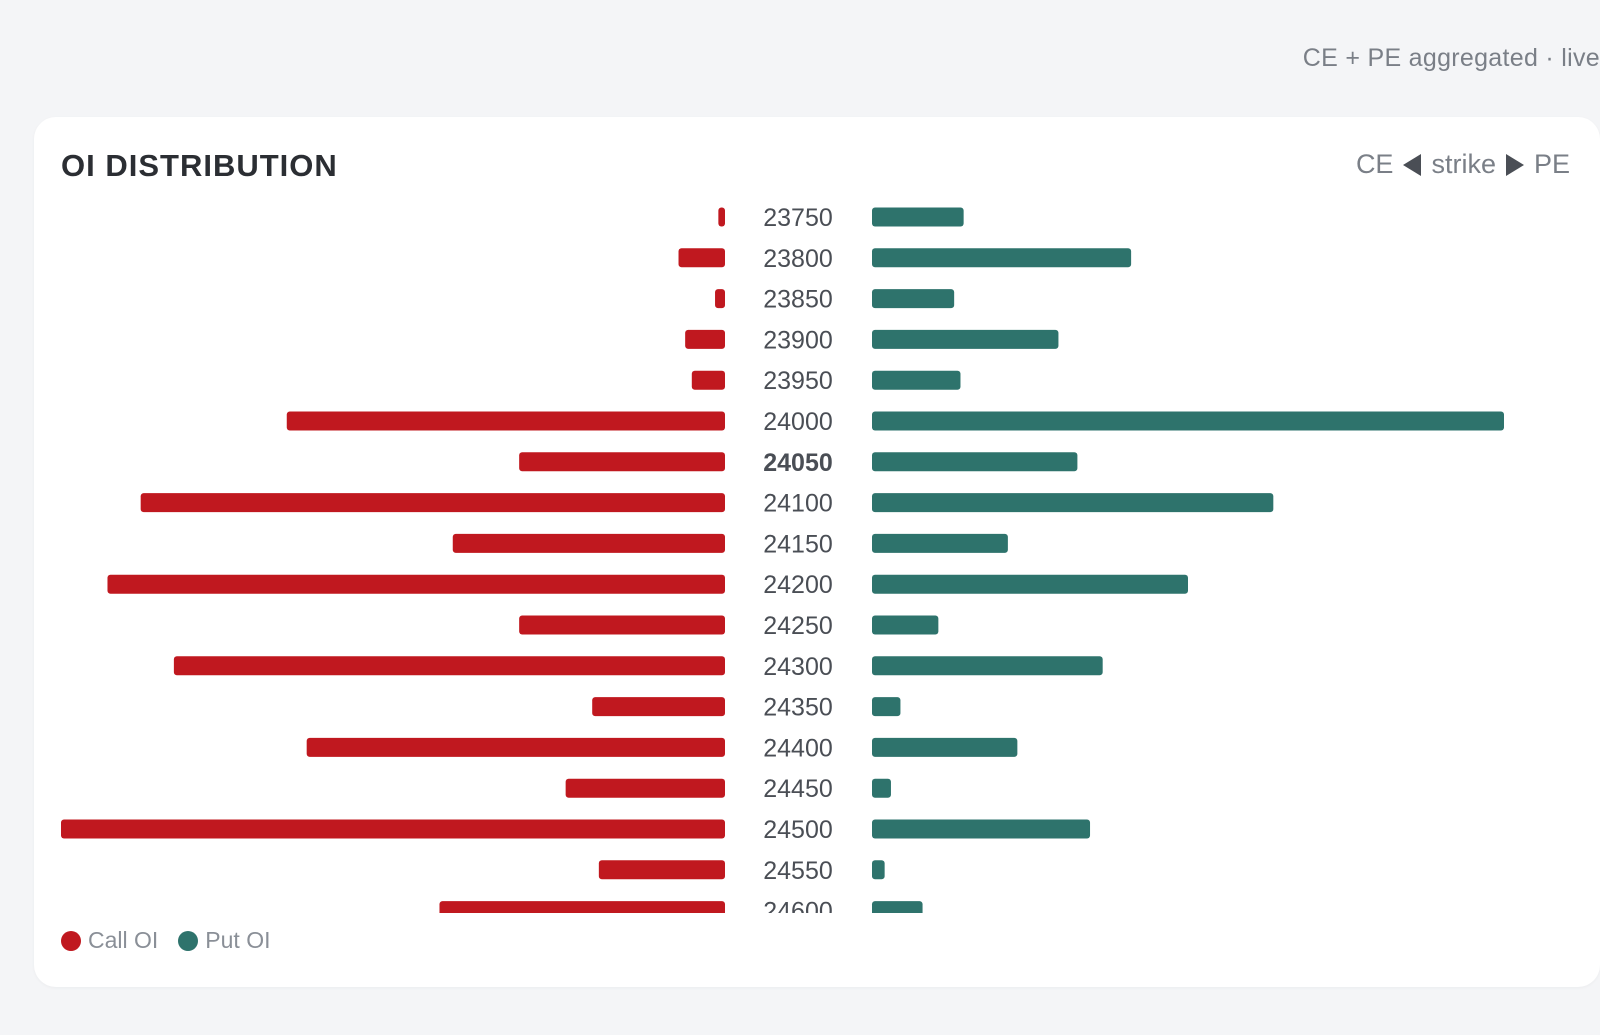  Describe the element at coordinates (1514, 164) in the screenshot. I see `arrow-right-icon` at that location.